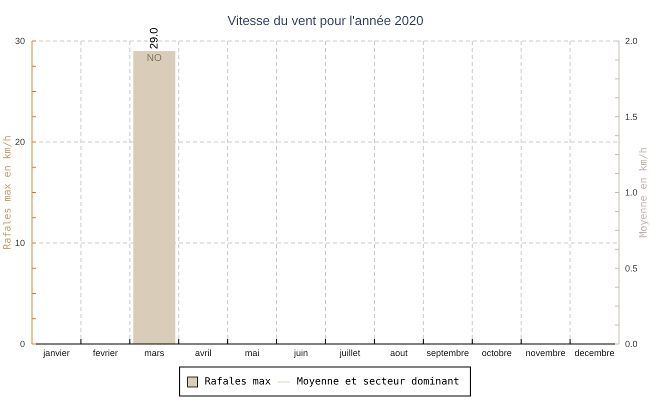  What do you see at coordinates (154, 58) in the screenshot?
I see `annotation: NO` at bounding box center [154, 58].